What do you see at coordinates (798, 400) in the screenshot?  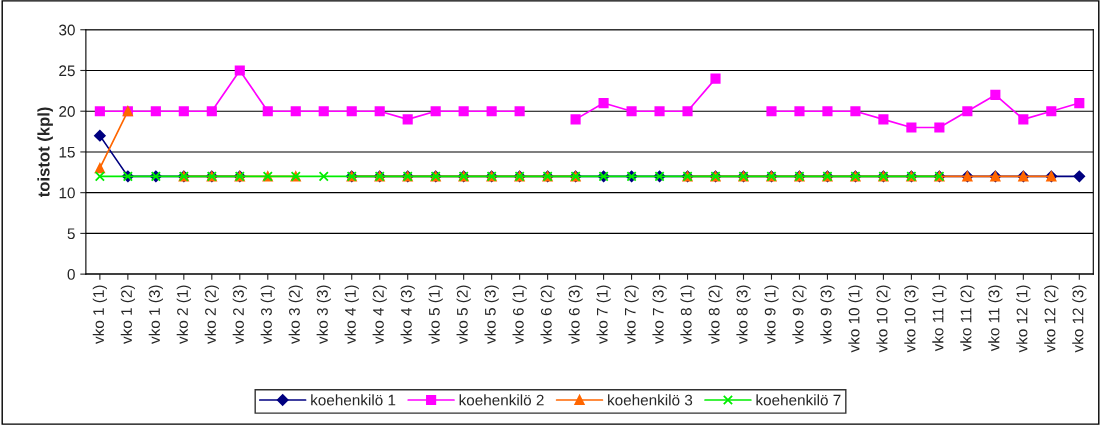 I see `legend-label: koehenkilö 7` at bounding box center [798, 400].